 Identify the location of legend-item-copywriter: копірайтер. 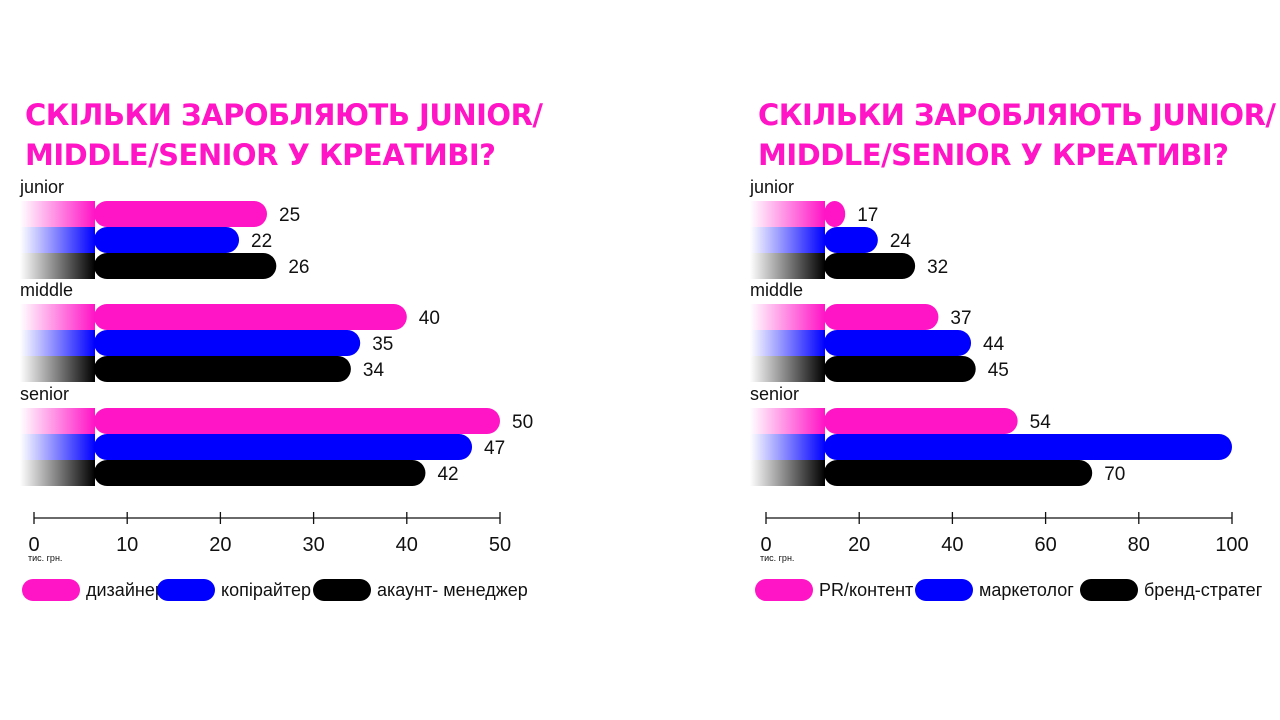
(234, 590).